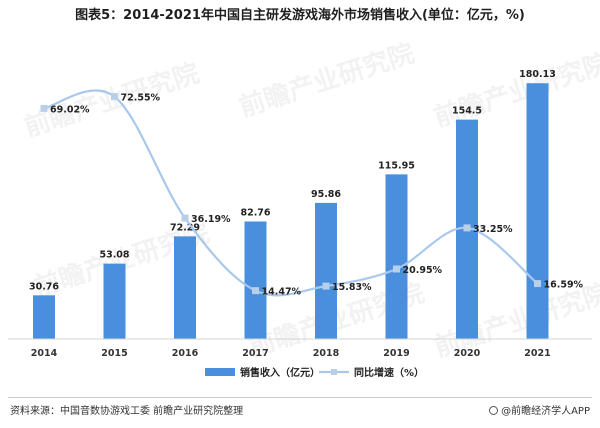 The image size is (600, 428). What do you see at coordinates (114, 301) in the screenshot?
I see `bar-2015` at bounding box center [114, 301].